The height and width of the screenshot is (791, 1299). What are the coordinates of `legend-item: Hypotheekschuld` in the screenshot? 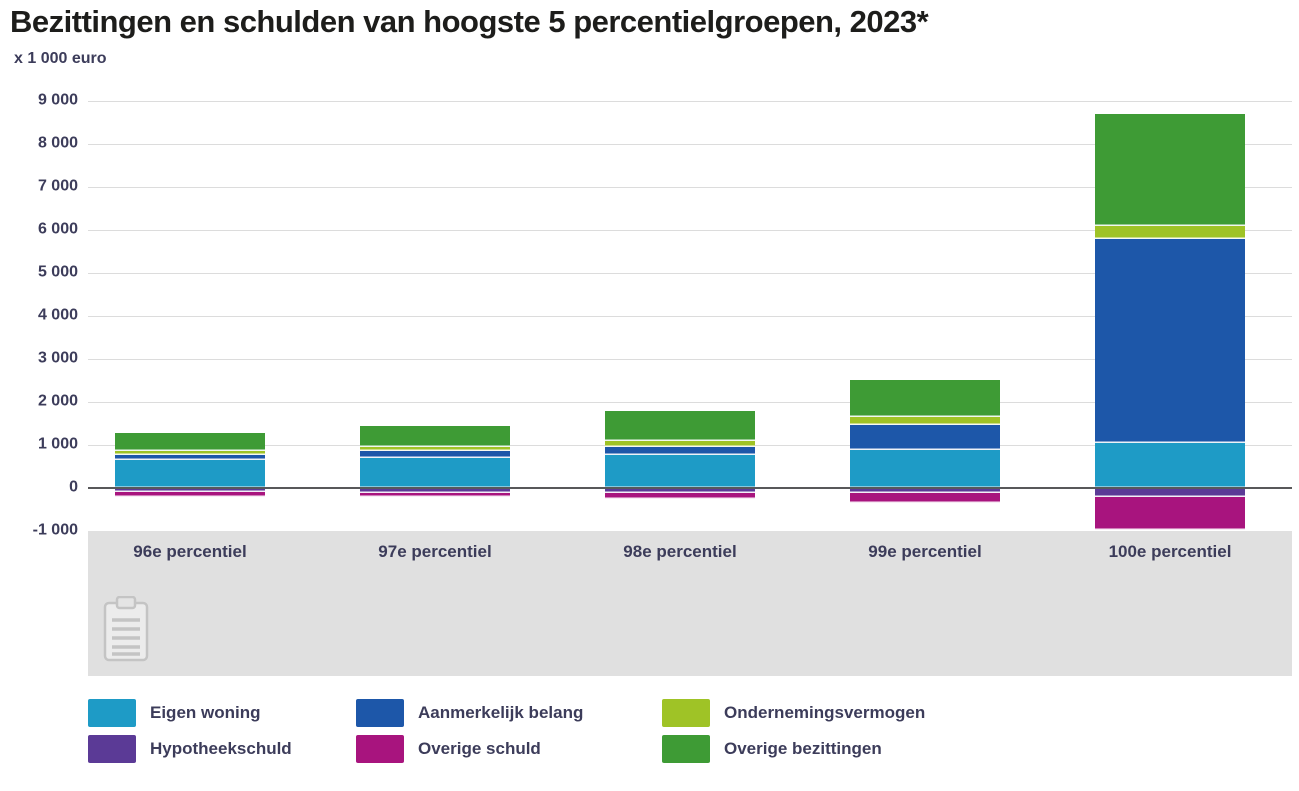 It's located at (222, 749).